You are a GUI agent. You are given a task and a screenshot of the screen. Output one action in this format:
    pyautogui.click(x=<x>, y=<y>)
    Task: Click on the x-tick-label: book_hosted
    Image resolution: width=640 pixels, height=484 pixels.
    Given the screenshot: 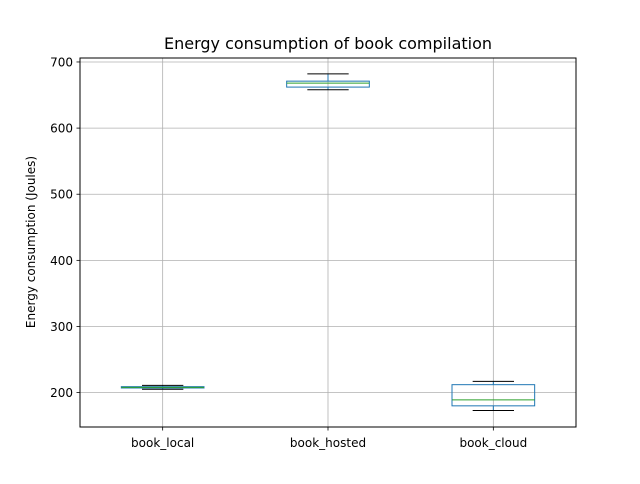 What is the action you would take?
    pyautogui.click(x=328, y=443)
    